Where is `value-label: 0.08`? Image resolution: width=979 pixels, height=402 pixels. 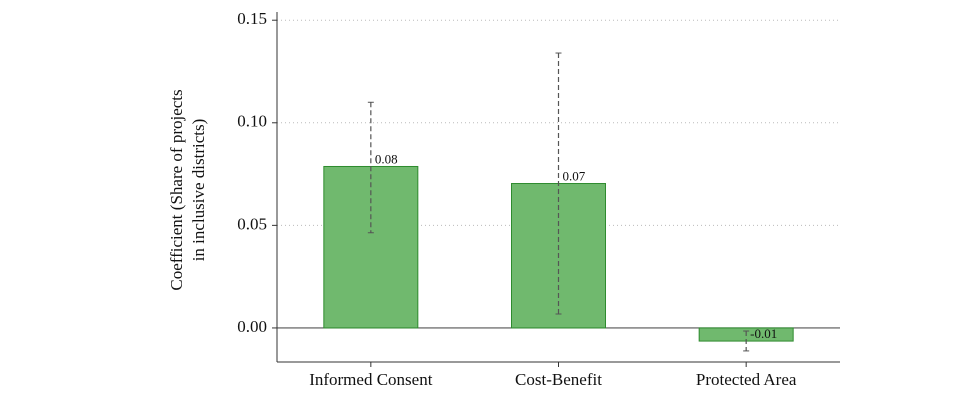
value-label: 0.08 is located at coordinates (386, 158).